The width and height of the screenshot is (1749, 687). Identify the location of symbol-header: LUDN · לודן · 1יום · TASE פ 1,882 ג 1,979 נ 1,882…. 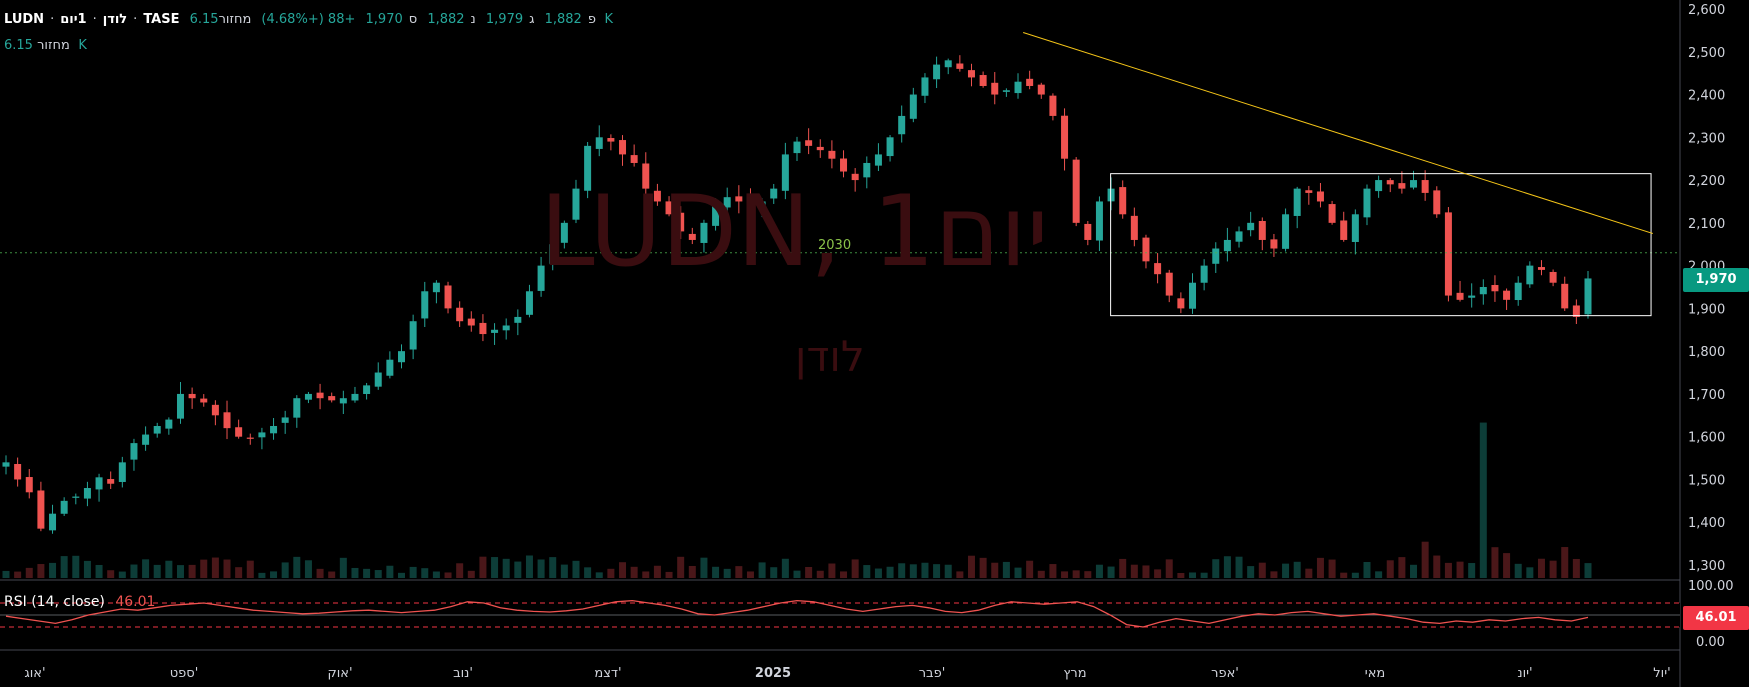
(311, 19).